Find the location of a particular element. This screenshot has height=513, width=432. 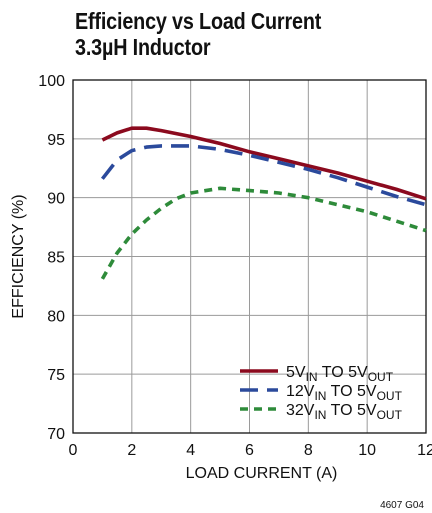

legend-entry: 32VIN TO 5VOUT is located at coordinates (344, 412).